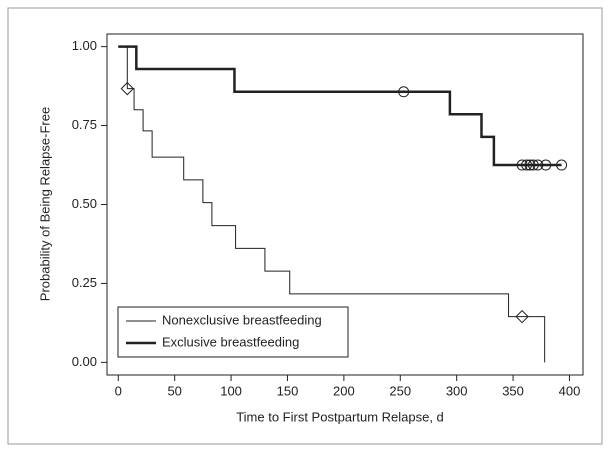  I want to click on x-tick-label: 50, so click(174, 390).